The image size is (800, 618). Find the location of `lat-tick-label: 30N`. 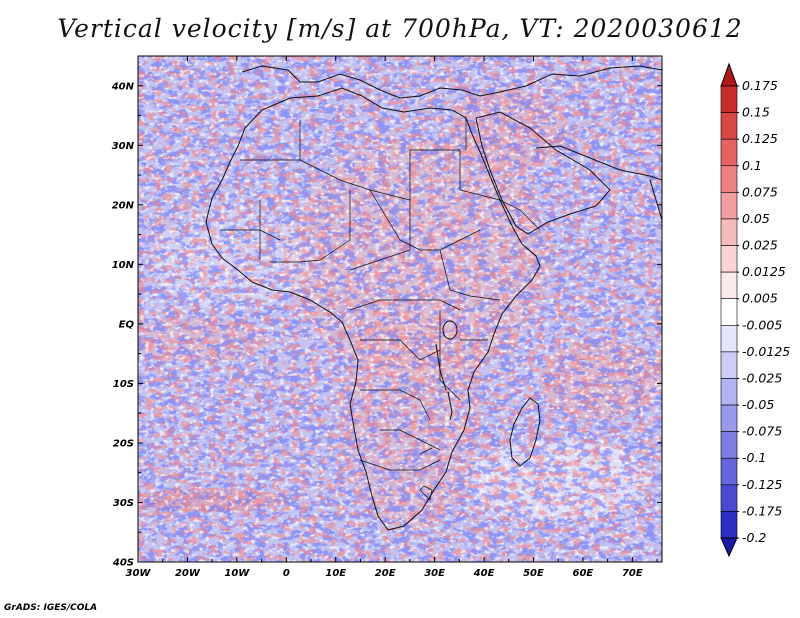

lat-tick-label: 30N is located at coordinates (123, 146).